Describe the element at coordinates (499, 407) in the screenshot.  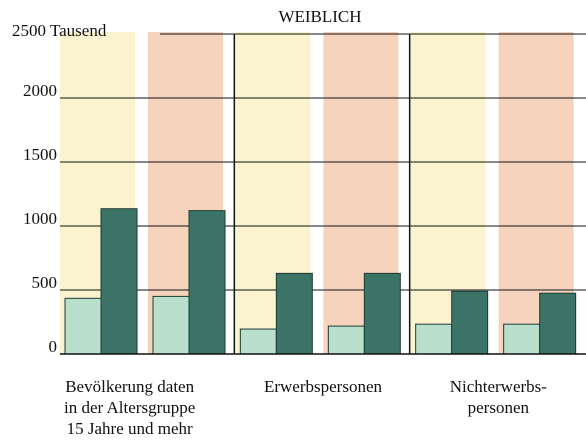
I see `group-label: personen` at that location.